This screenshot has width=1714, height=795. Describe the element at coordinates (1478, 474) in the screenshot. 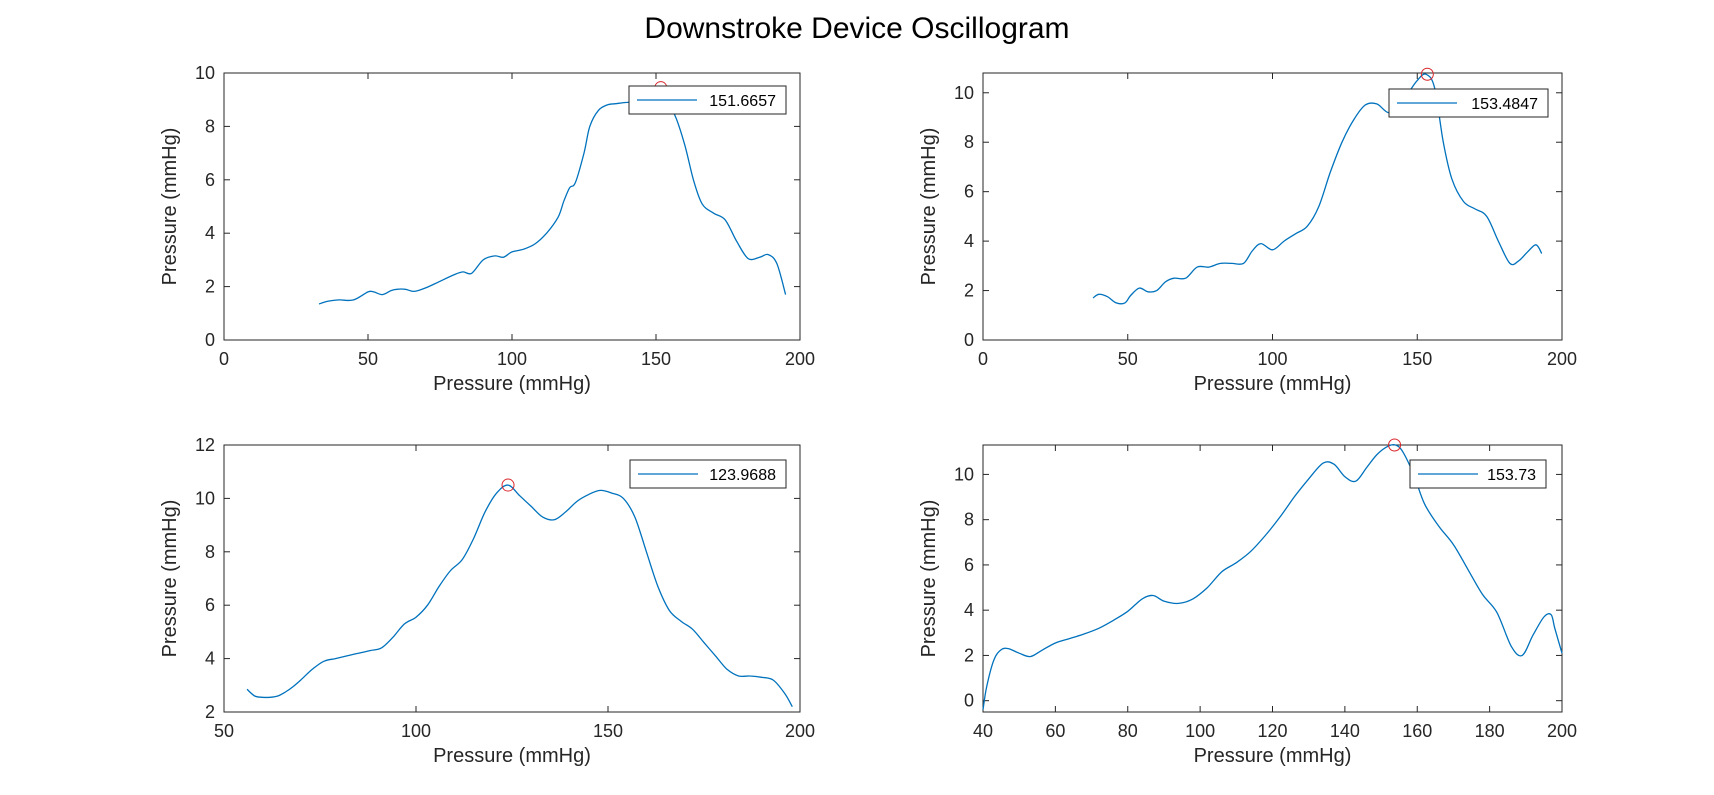

I see `legend: 153.73` at that location.